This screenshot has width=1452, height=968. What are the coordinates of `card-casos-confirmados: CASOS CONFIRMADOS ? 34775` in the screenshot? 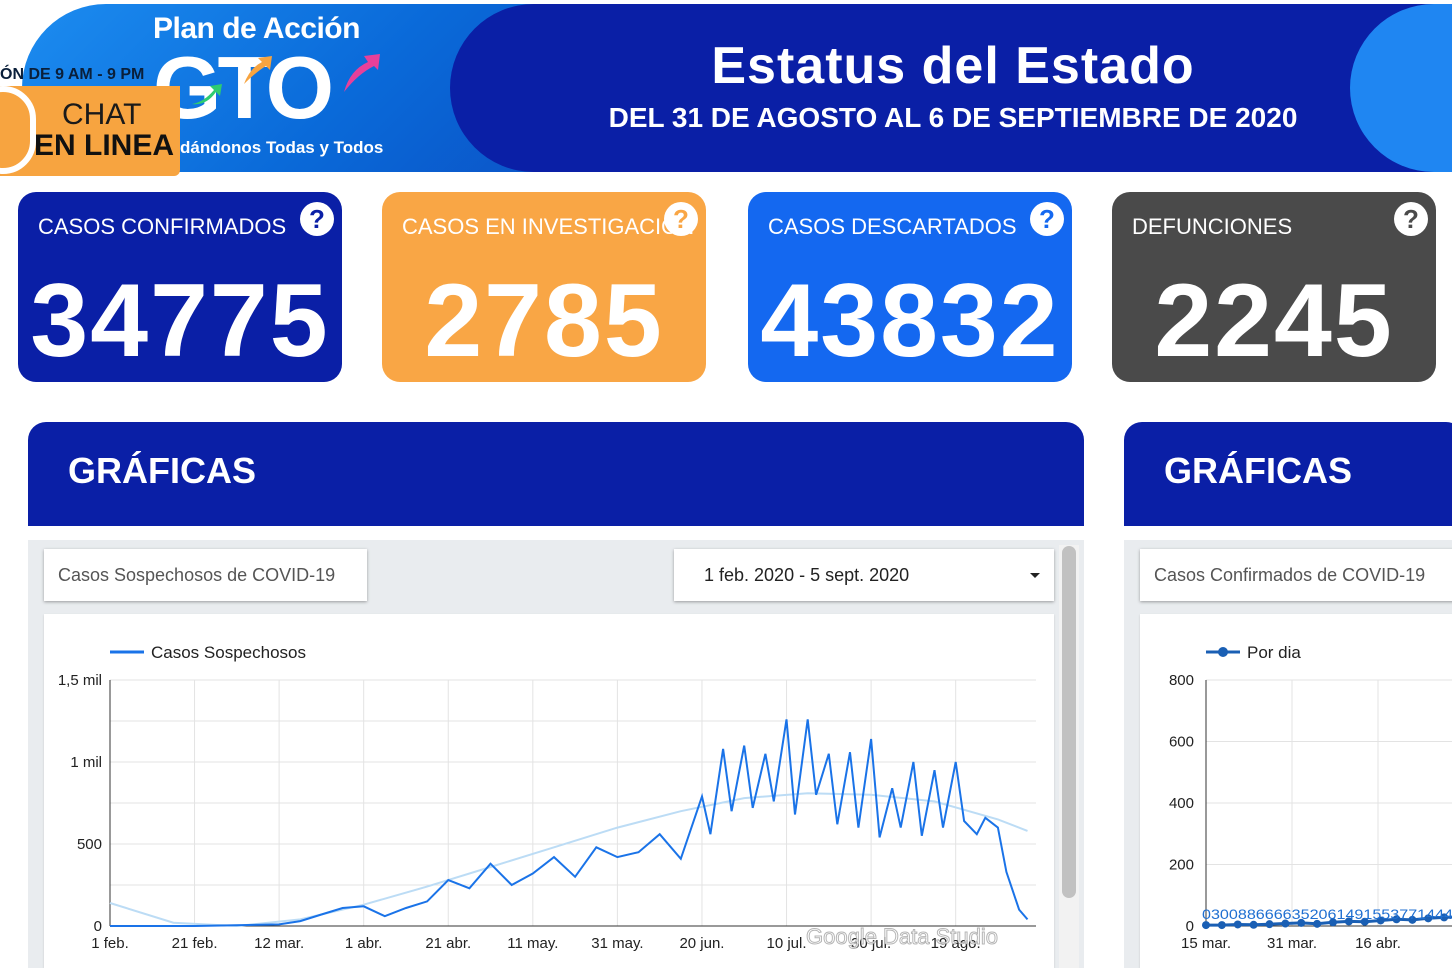 It's located at (180, 287).